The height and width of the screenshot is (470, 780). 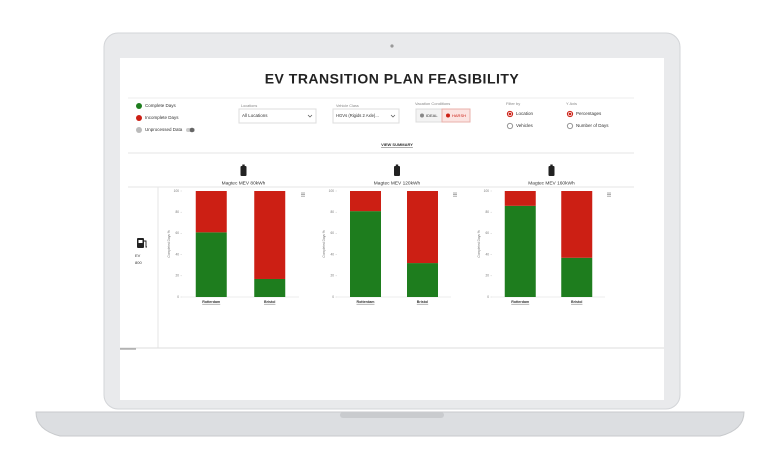 What do you see at coordinates (397, 183) in the screenshot?
I see `chart-title: Magtec MEV 120kWh` at bounding box center [397, 183].